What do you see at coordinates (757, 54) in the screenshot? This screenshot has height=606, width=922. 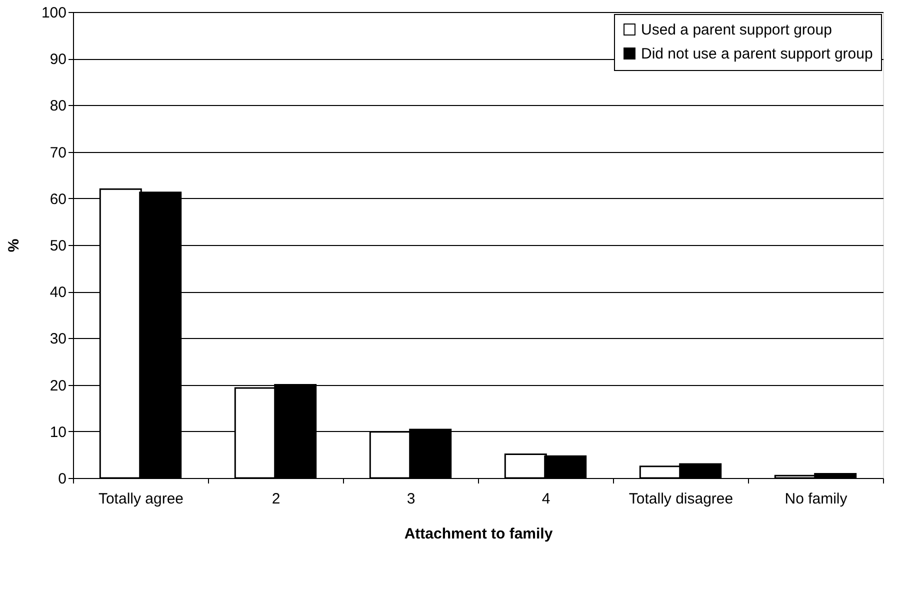 I see `legend-label: Did not use a parent support group` at bounding box center [757, 54].